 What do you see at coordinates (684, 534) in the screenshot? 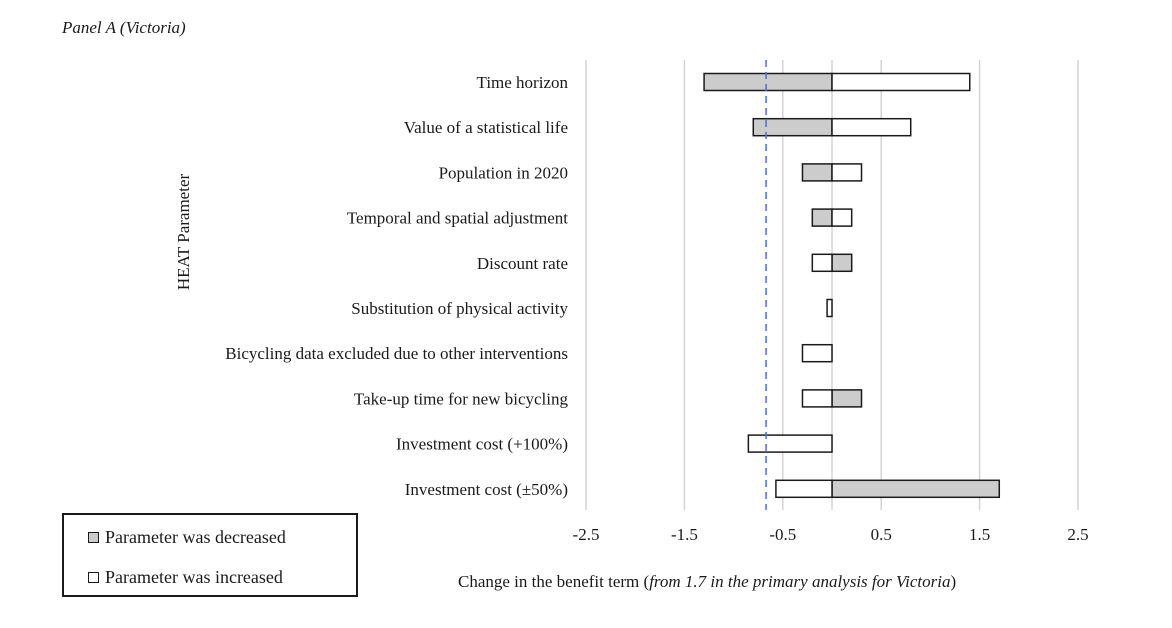
I see `x-tick-label: -1.5` at bounding box center [684, 534].